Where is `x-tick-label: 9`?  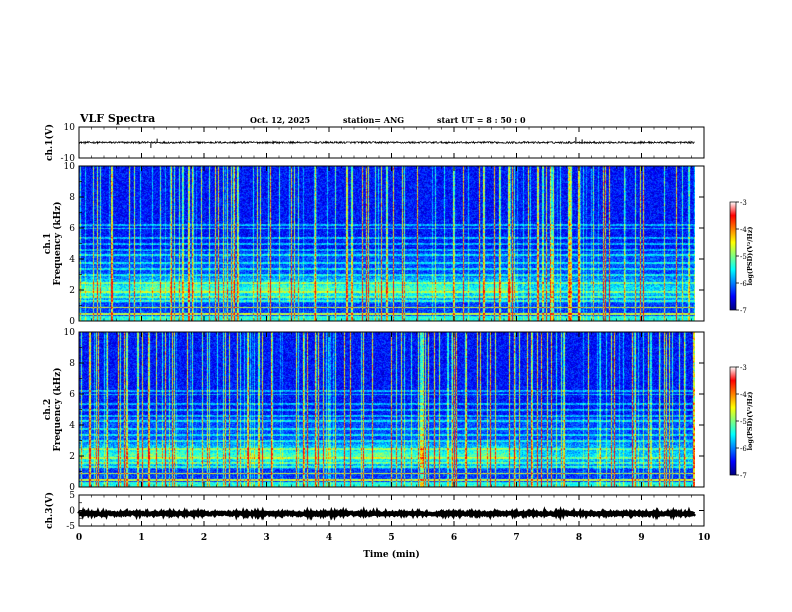
x-tick-label: 9 is located at coordinates (641, 538).